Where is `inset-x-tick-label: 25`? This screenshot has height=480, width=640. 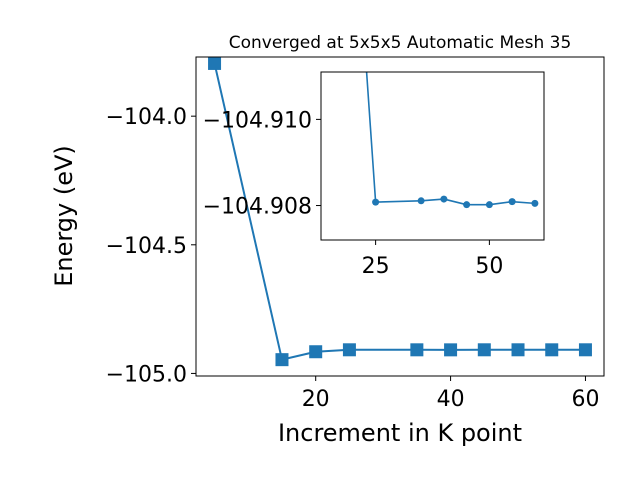
inset-x-tick-label: 25 is located at coordinates (376, 266).